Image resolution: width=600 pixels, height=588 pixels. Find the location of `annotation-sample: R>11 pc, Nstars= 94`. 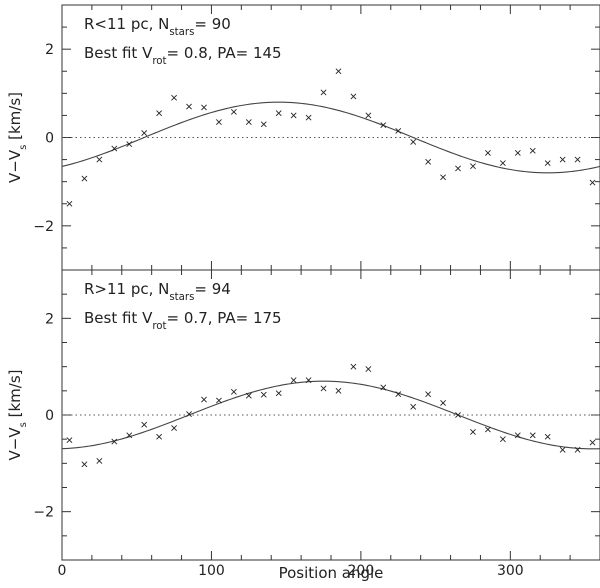

annotation-sample: R>11 pc, Nstars= 94 is located at coordinates (157, 291).